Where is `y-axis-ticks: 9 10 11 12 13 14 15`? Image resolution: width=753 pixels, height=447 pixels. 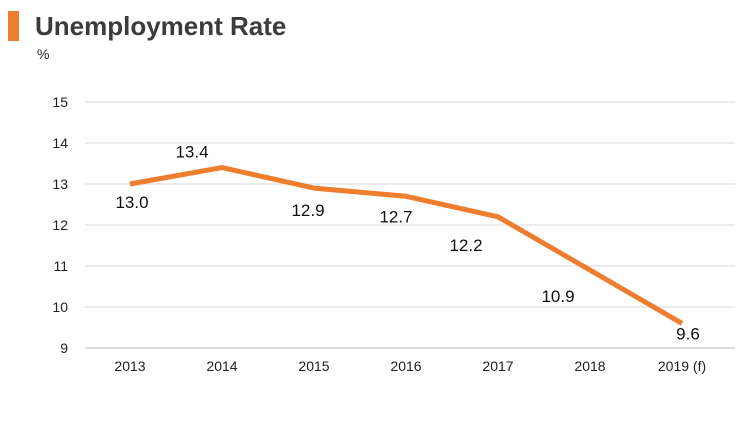
y-axis-ticks: 9 10 11 12 13 14 15 is located at coordinates (60, 225).